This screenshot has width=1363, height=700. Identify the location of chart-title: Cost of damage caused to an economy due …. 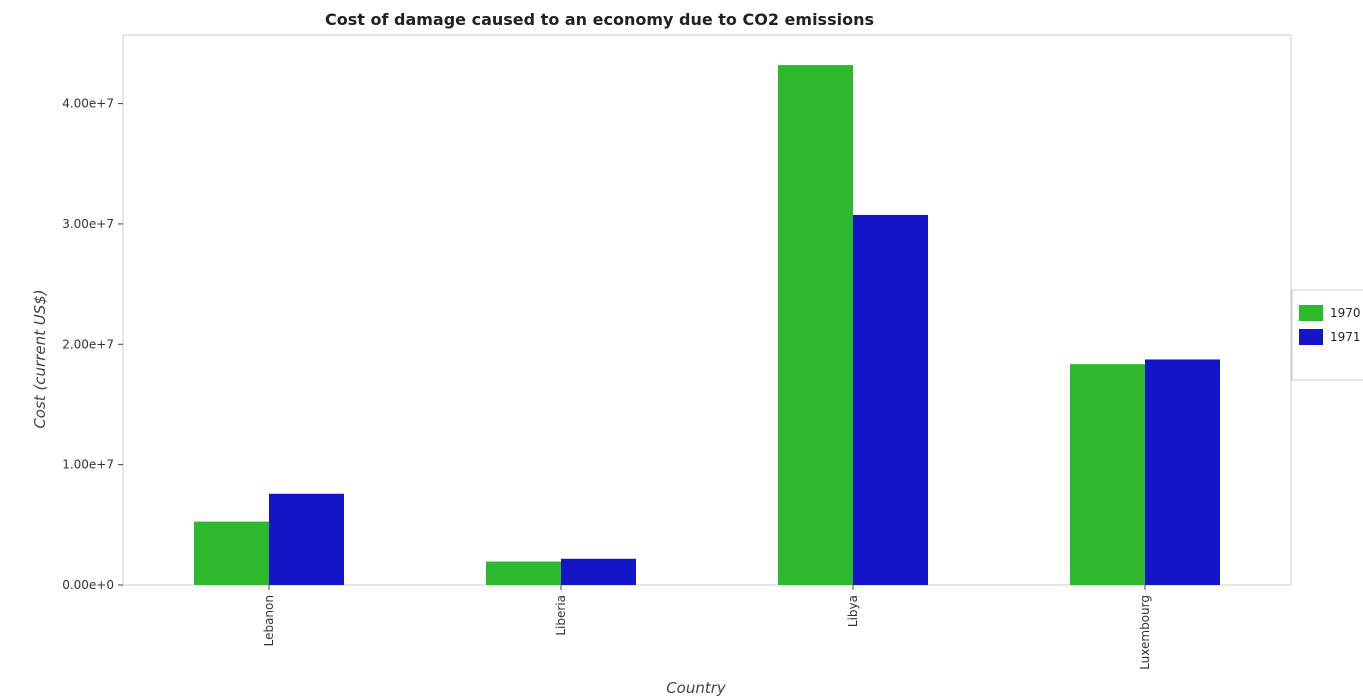
(599, 19).